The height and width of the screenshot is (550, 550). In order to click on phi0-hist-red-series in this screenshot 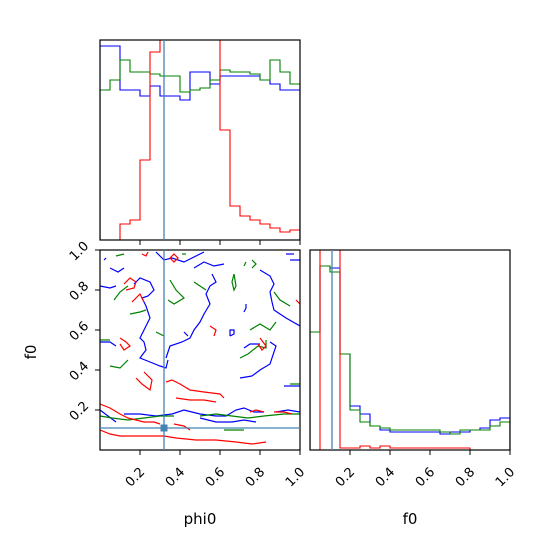, I will do `click(200, 140)`.